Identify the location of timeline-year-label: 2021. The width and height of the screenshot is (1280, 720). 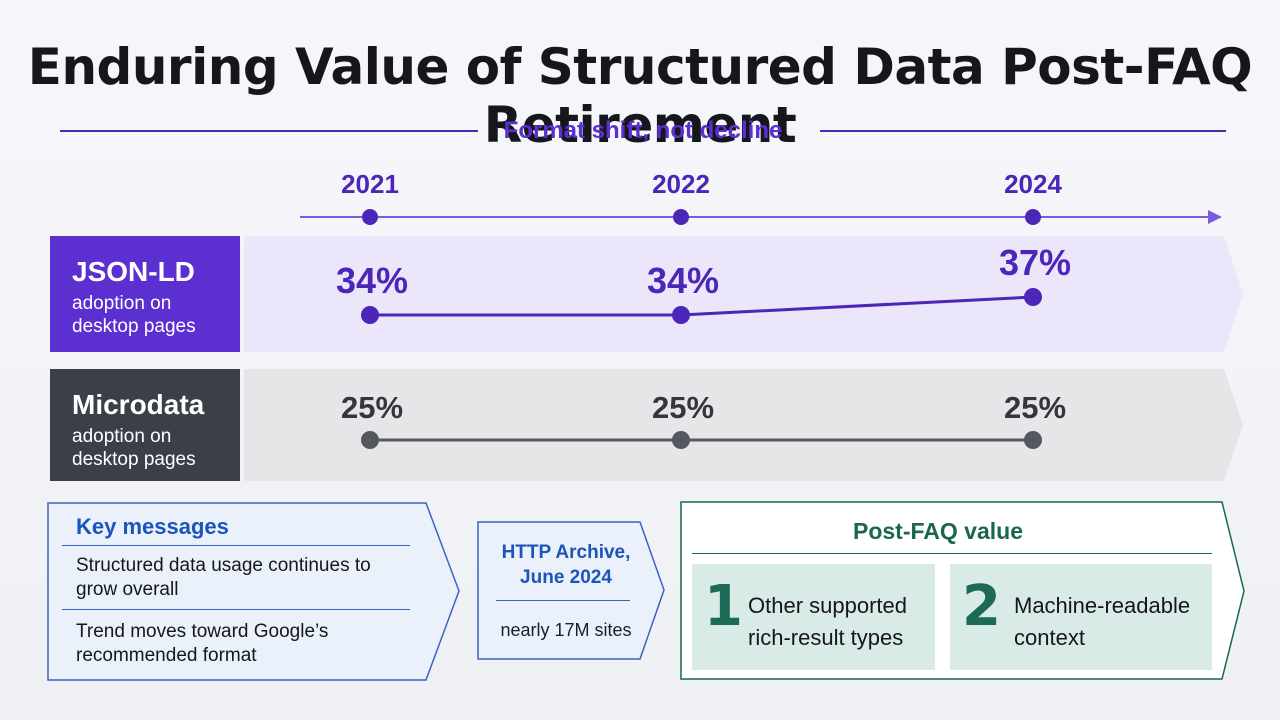
(370, 184).